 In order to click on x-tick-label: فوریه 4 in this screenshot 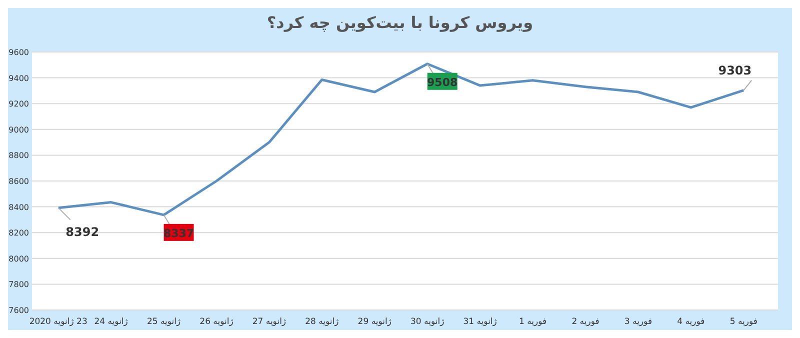, I will do `click(691, 322)`.